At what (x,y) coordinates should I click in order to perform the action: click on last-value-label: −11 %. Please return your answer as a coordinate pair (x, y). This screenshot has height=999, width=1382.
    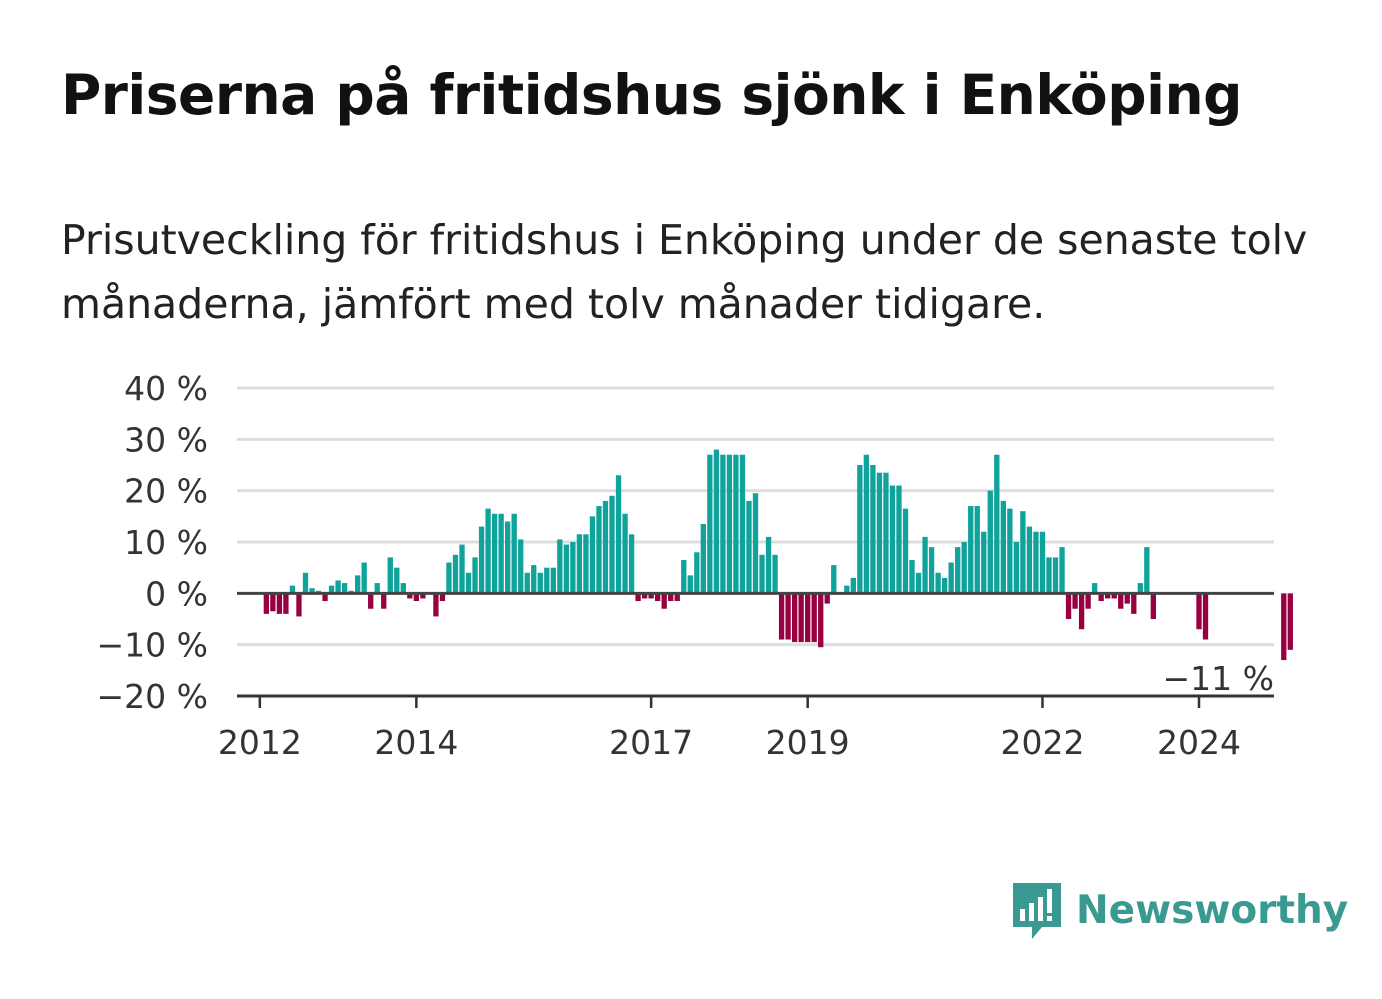
    Looking at the image, I should click on (1219, 678).